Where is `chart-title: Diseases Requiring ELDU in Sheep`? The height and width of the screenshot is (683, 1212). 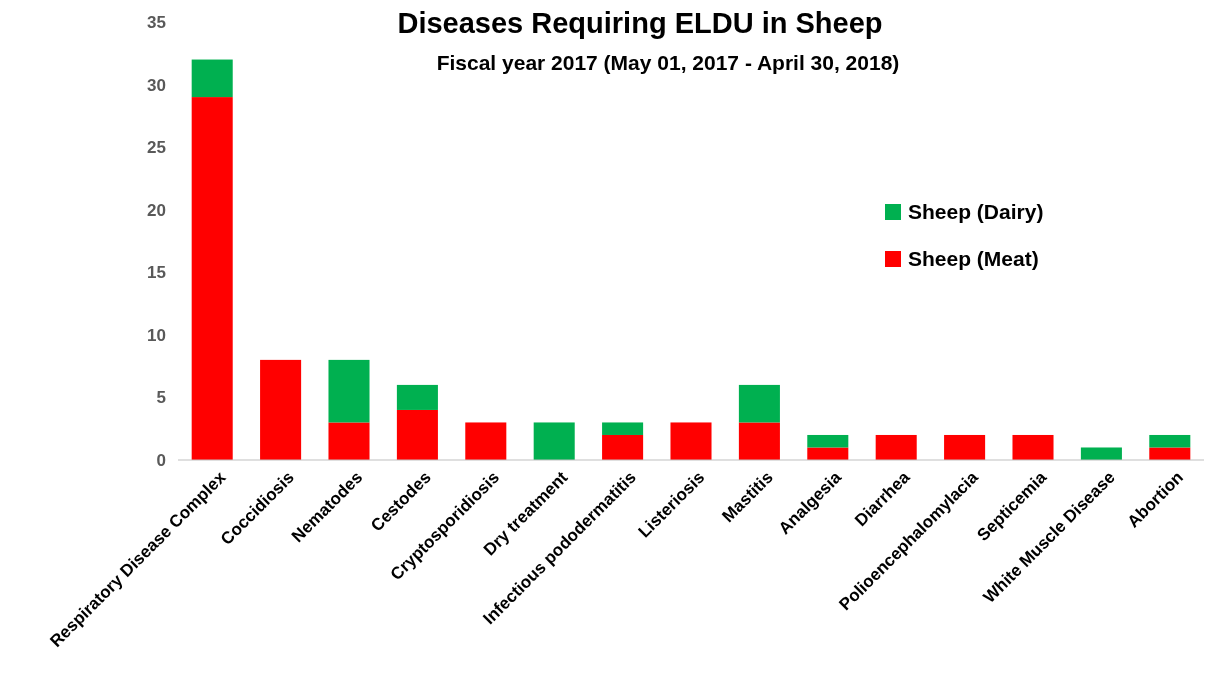
chart-title: Diseases Requiring ELDU in Sheep is located at coordinates (640, 23).